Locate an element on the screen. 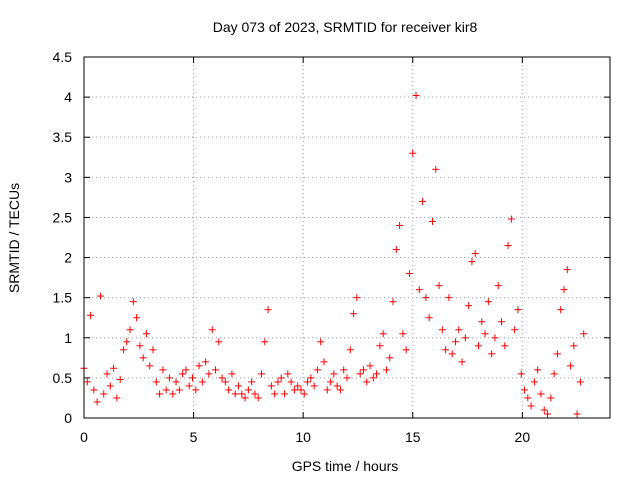 The width and height of the screenshot is (640, 480). y-tick-label: 2 is located at coordinates (68, 258).